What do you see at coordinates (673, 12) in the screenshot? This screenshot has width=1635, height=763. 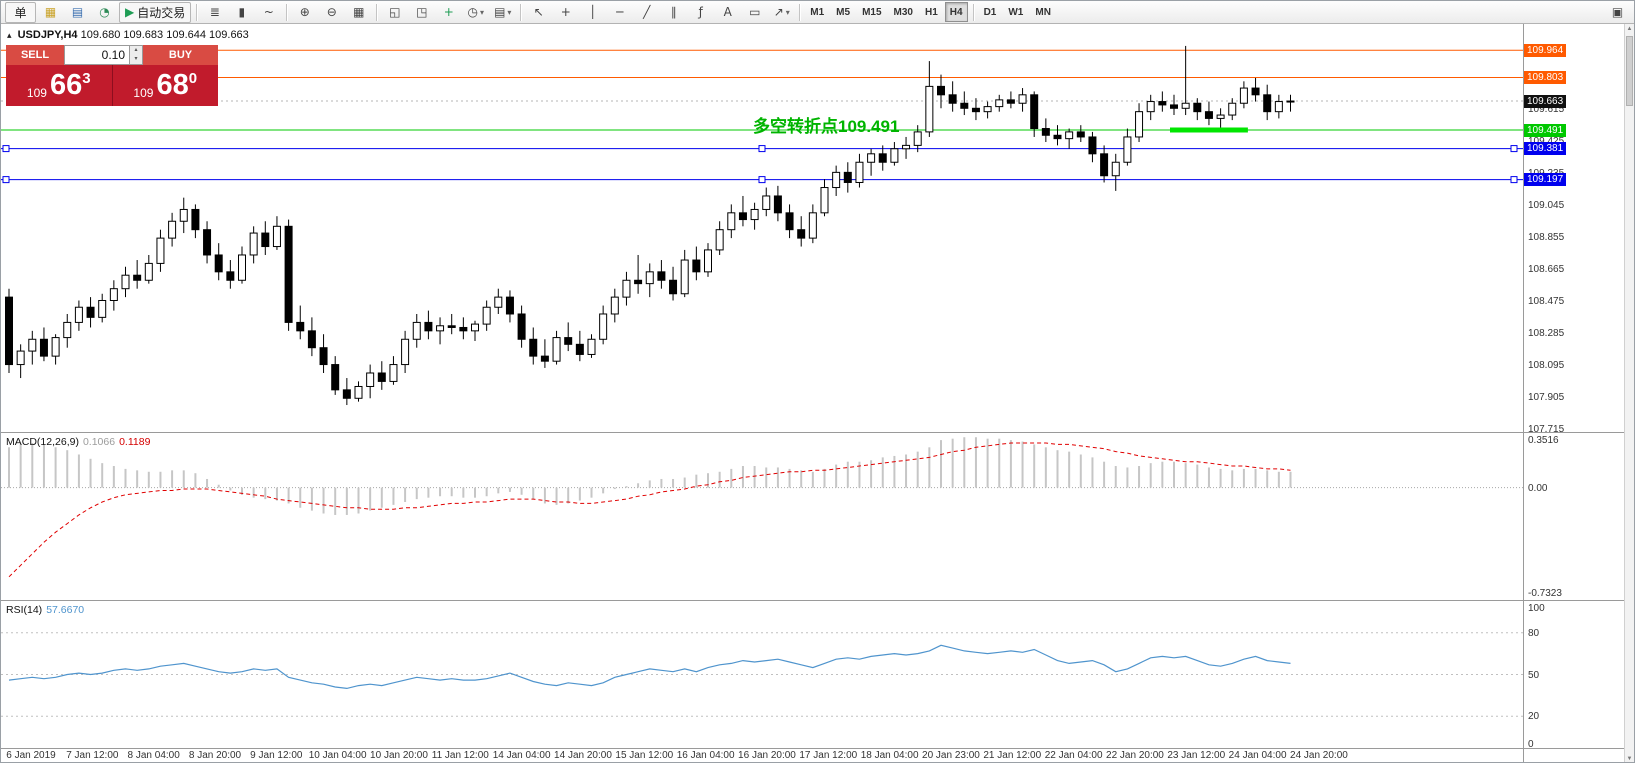 I see `channel-icon: ∥` at bounding box center [673, 12].